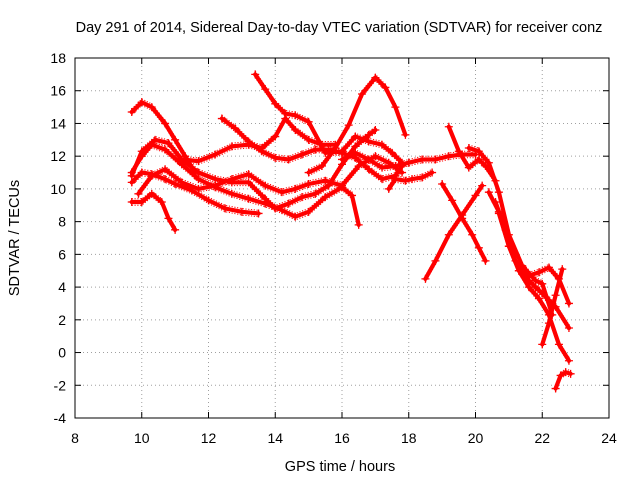 This screenshot has height=480, width=640. Describe the element at coordinates (209, 438) in the screenshot. I see `x-tick-label: 12` at that location.